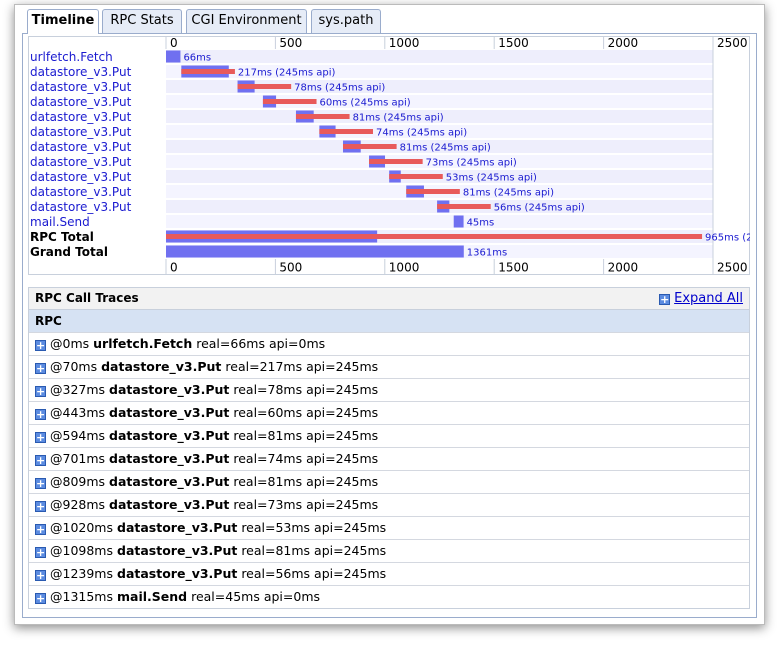 The image size is (778, 646). Describe the element at coordinates (389, 320) in the screenshot. I see `rpc-header: RPC` at that location.